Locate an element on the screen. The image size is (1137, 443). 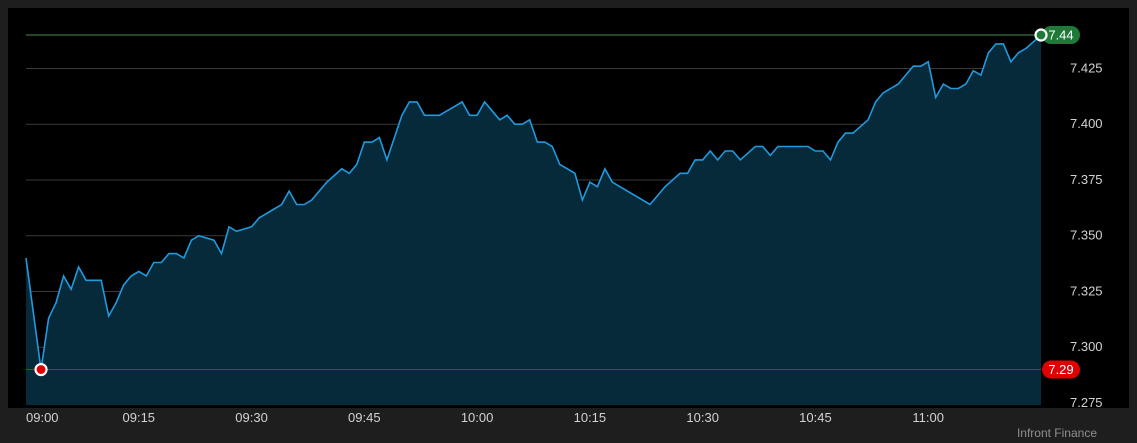
x-tick-label: 09:30 is located at coordinates (251, 417).